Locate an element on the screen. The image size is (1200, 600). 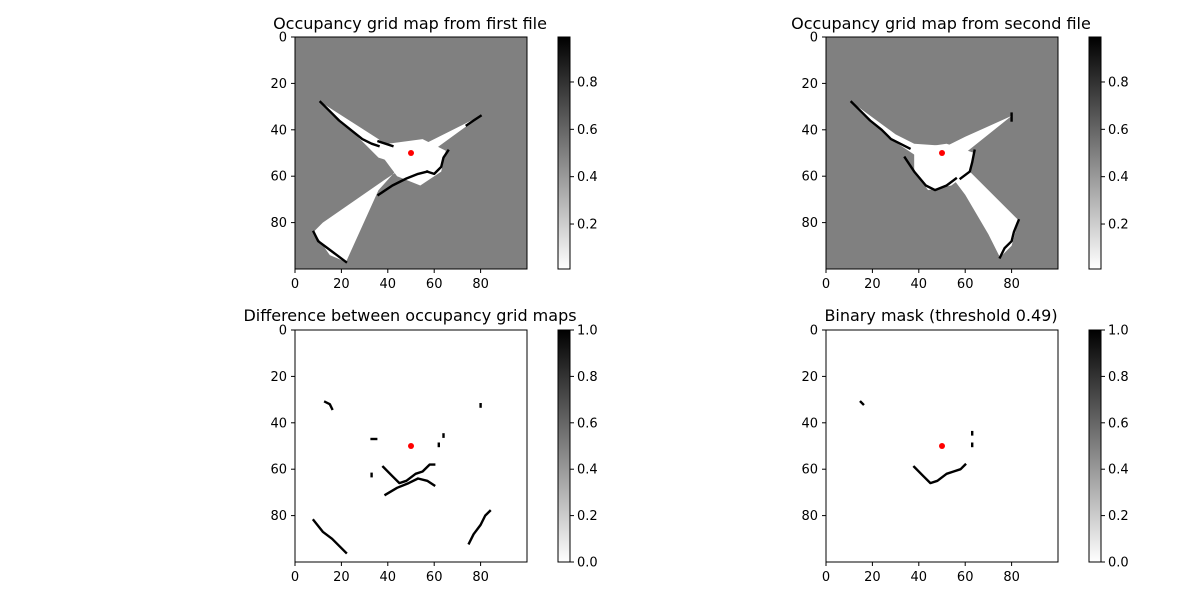
panel-title: Difference between occupancy grid maps is located at coordinates (409, 315).